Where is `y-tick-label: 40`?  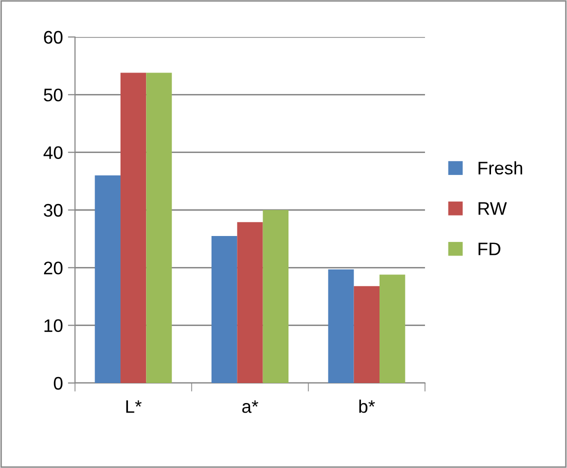 y-tick-label: 40 is located at coordinates (53, 153).